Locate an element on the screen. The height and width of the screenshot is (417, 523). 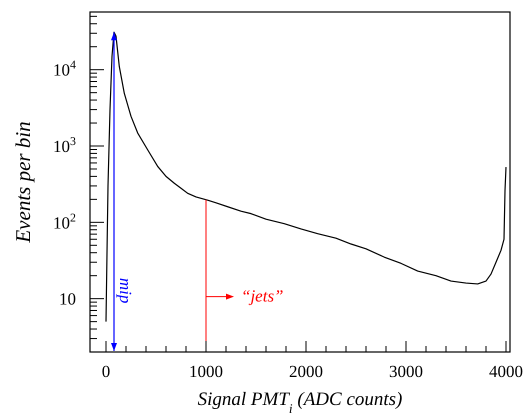
x-tick-label: 0 is located at coordinates (106, 371).